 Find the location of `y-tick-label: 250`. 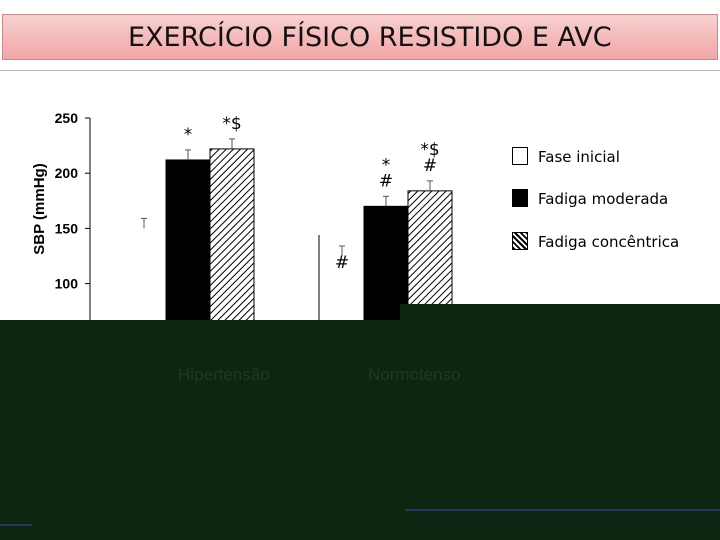

y-tick-label: 250 is located at coordinates (67, 118).